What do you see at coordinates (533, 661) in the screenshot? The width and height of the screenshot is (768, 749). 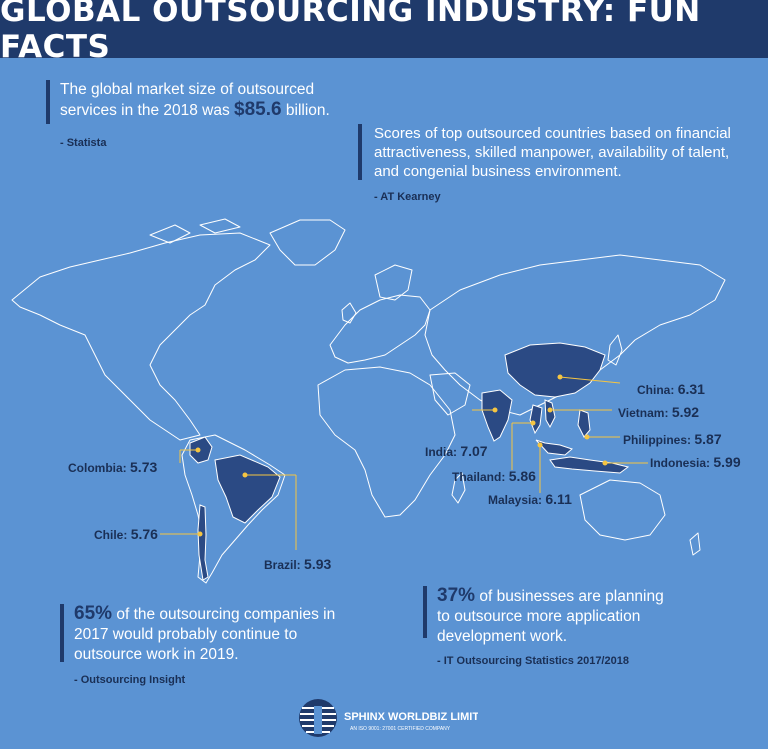 I see `fact-source: - IT Outsourcing Statistics 2017/2018` at bounding box center [533, 661].